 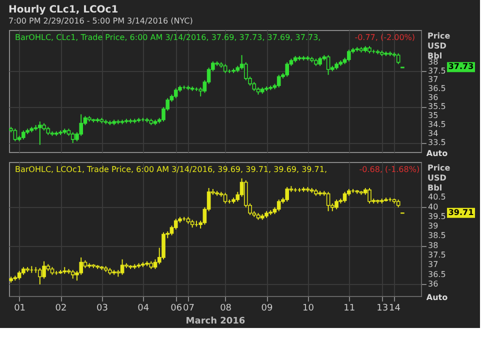 What do you see at coordinates (394, 309) in the screenshot?
I see `x-tick-label: 14` at bounding box center [394, 309].